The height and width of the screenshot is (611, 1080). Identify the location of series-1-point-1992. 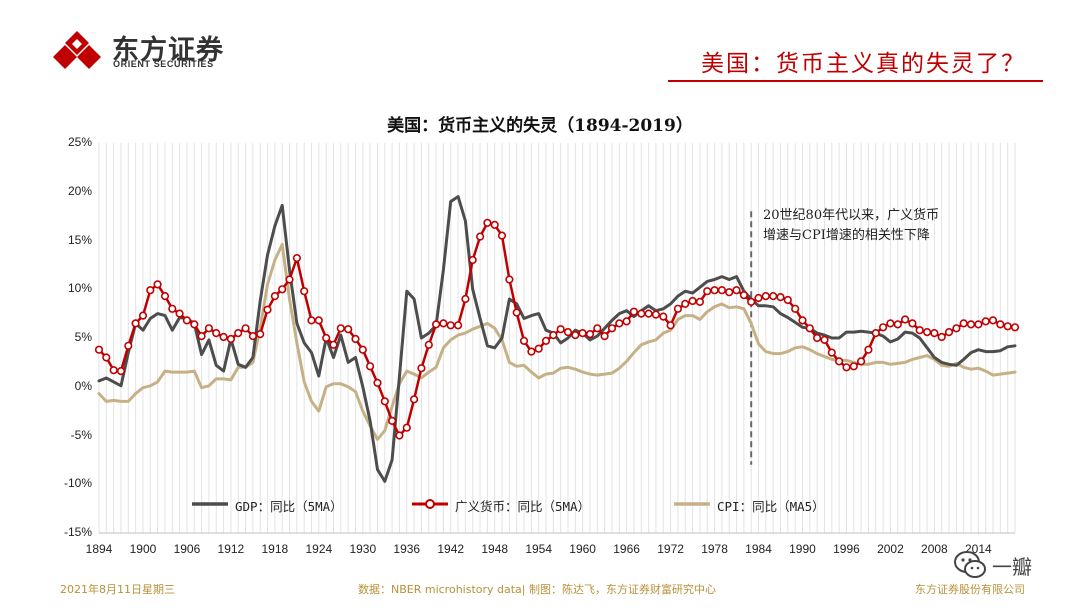
(817, 338).